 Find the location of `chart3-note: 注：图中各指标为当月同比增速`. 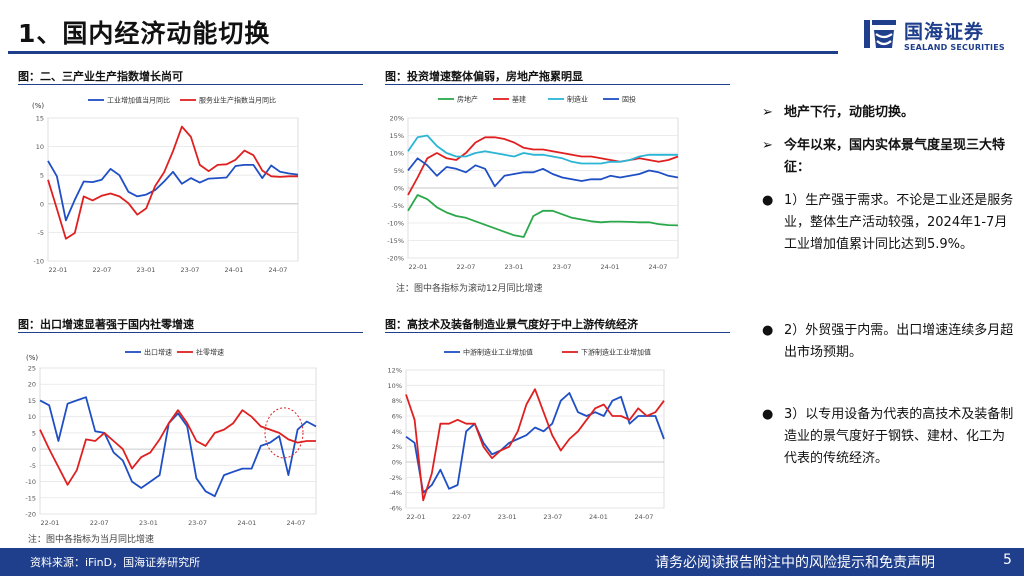

chart3-note: 注：图中各指标为当月同比增速 is located at coordinates (91, 540).